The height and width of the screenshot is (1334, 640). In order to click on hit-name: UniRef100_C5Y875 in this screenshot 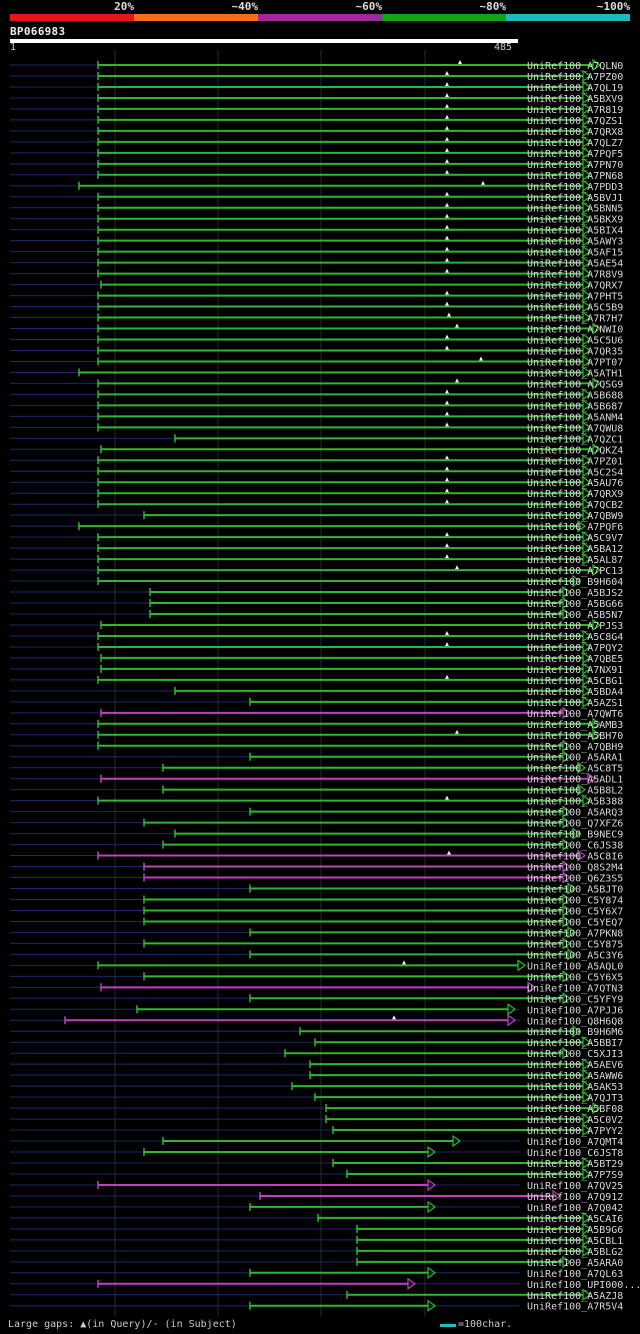, I will do `click(575, 944)`.